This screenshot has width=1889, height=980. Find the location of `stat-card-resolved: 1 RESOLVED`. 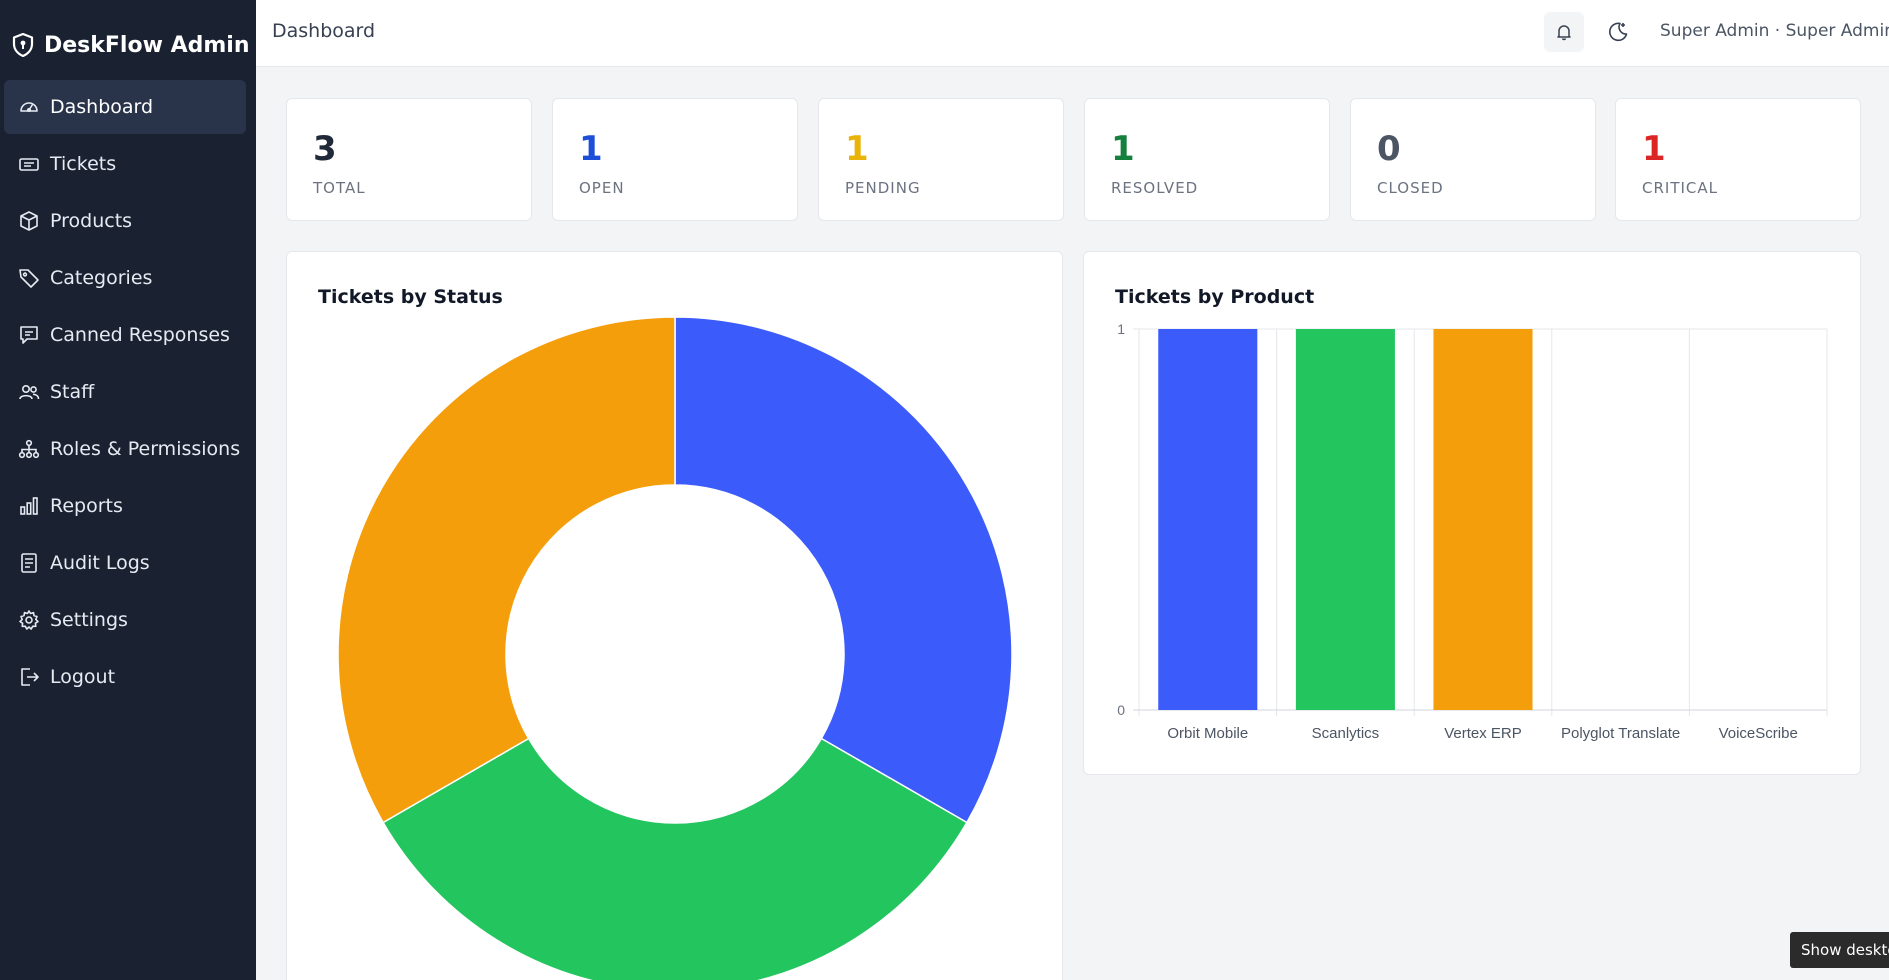

stat-card-resolved: 1 RESOLVED is located at coordinates (1207, 159).